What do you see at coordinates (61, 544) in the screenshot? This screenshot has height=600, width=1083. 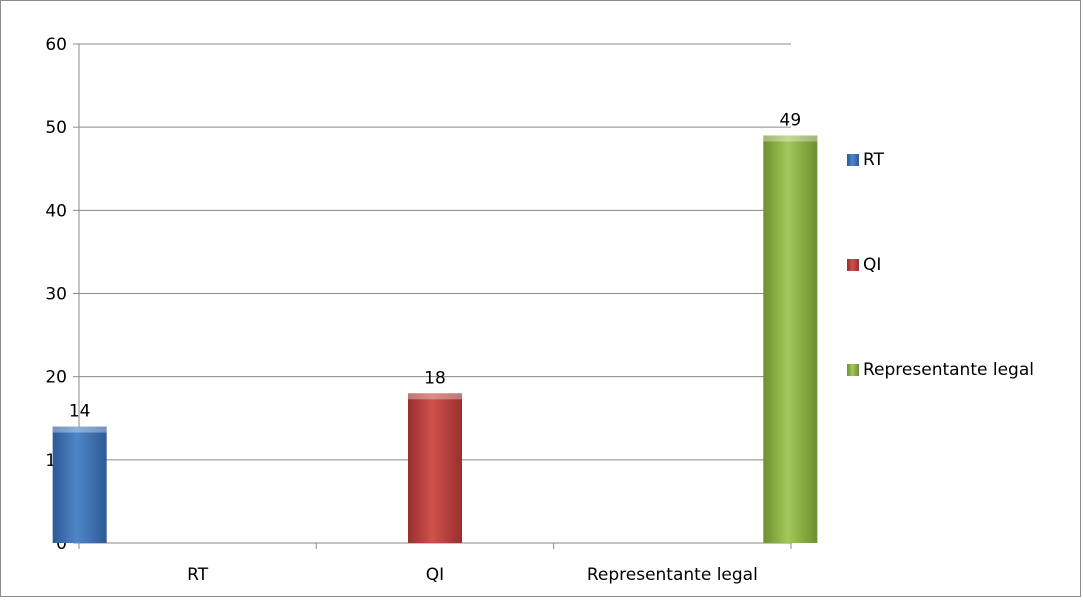 I see `y-tick-label: 0` at bounding box center [61, 544].